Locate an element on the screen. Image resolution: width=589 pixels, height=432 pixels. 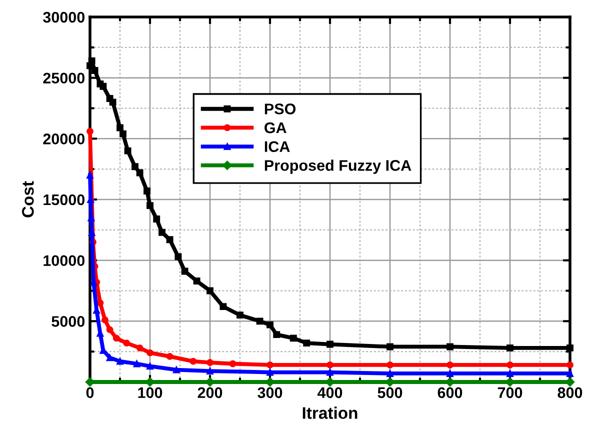
y-tick-label: 10000 is located at coordinates (64, 260).